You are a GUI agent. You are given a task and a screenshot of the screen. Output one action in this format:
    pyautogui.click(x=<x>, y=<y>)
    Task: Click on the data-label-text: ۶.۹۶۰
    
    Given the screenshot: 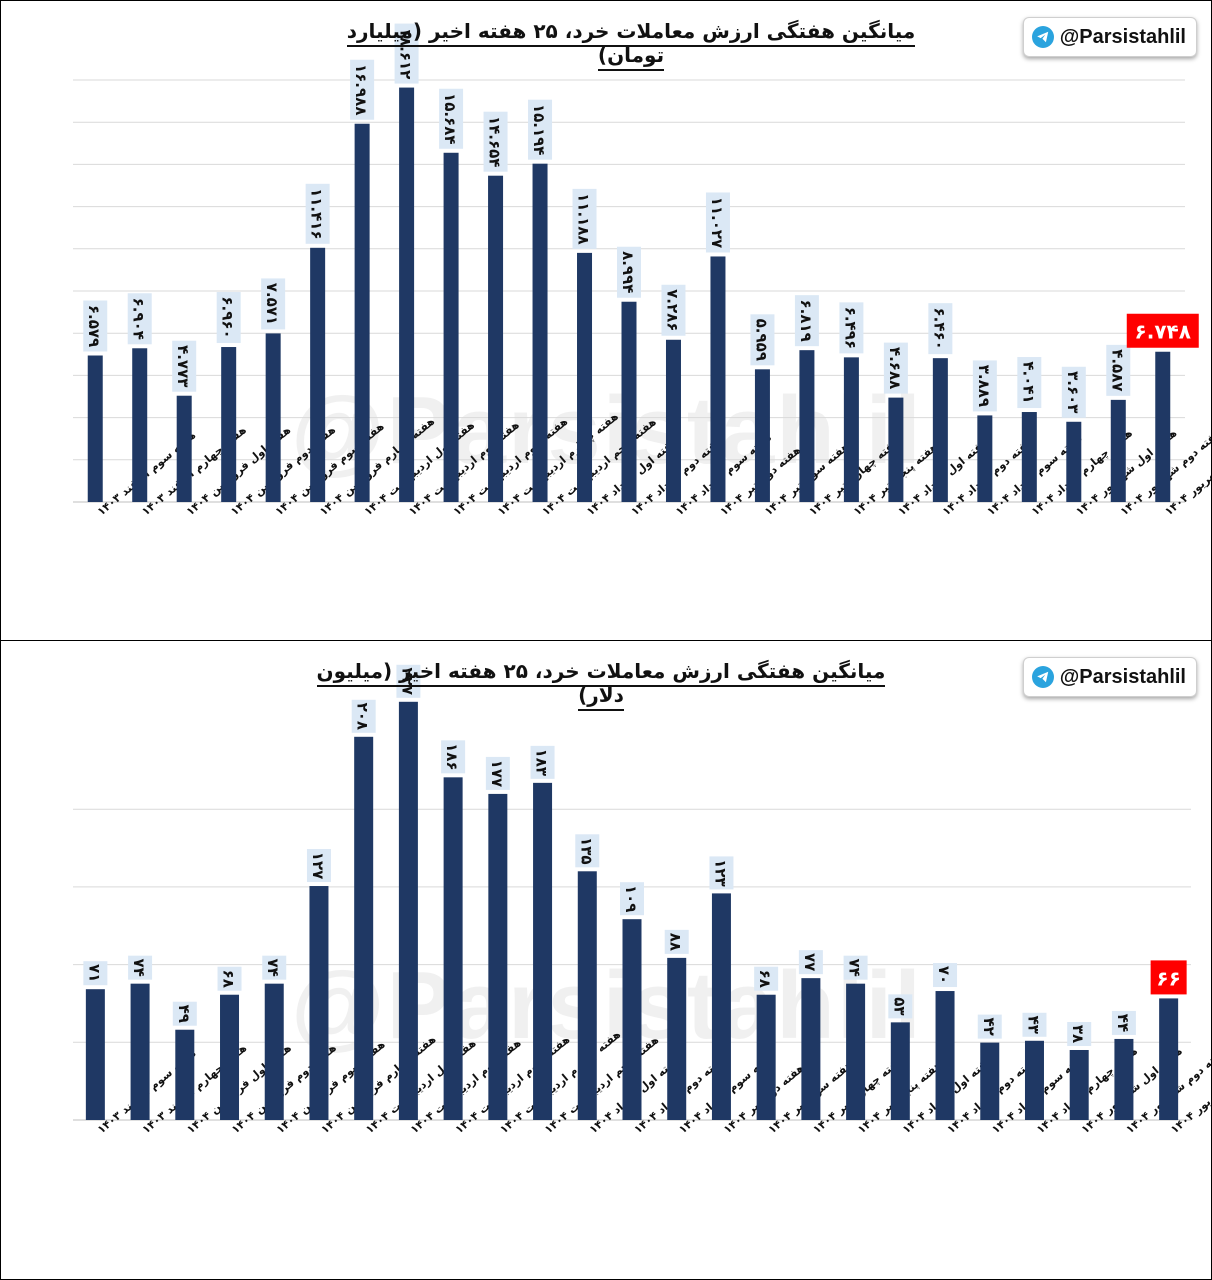 What is the action you would take?
    pyautogui.click(x=228, y=317)
    